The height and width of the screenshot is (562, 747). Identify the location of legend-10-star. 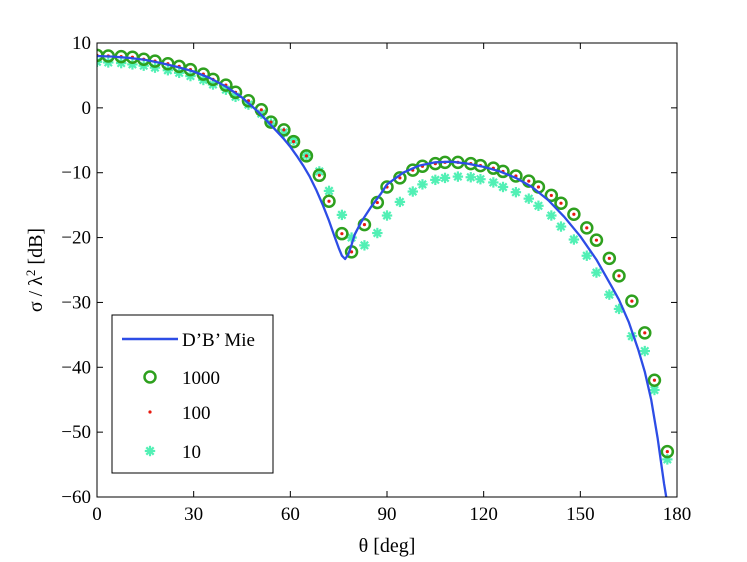
(150, 451).